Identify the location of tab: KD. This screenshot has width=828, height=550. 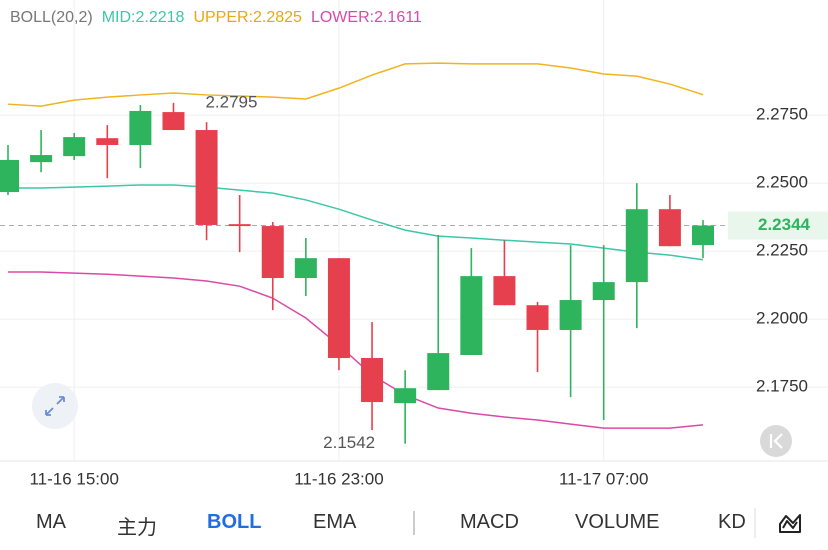
(732, 522).